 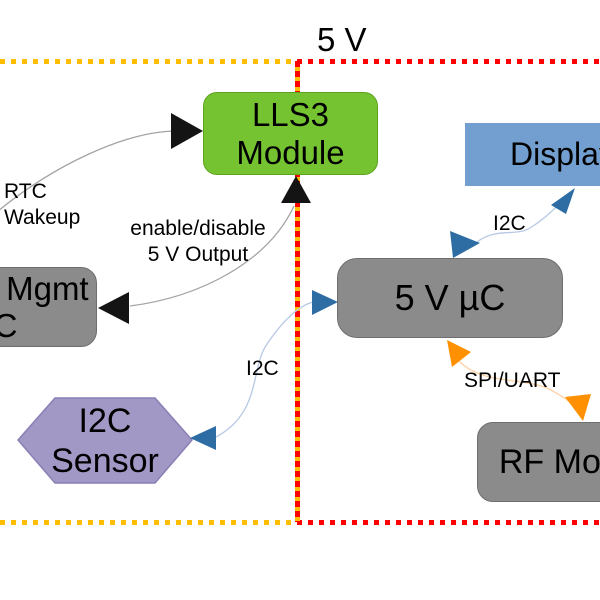 I want to click on i2c-sensor-edge-label: I2C, so click(x=262, y=368).